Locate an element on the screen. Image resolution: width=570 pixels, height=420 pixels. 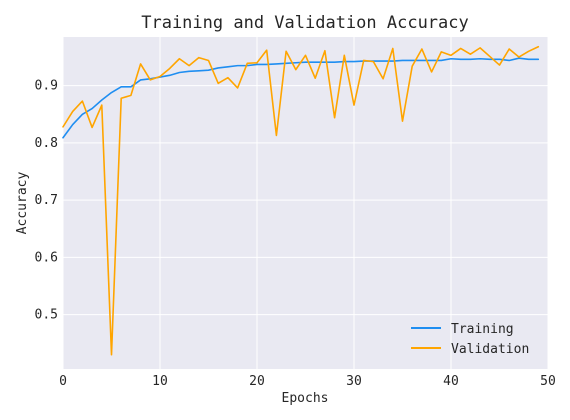
legend-label-training: Training is located at coordinates (482, 329).